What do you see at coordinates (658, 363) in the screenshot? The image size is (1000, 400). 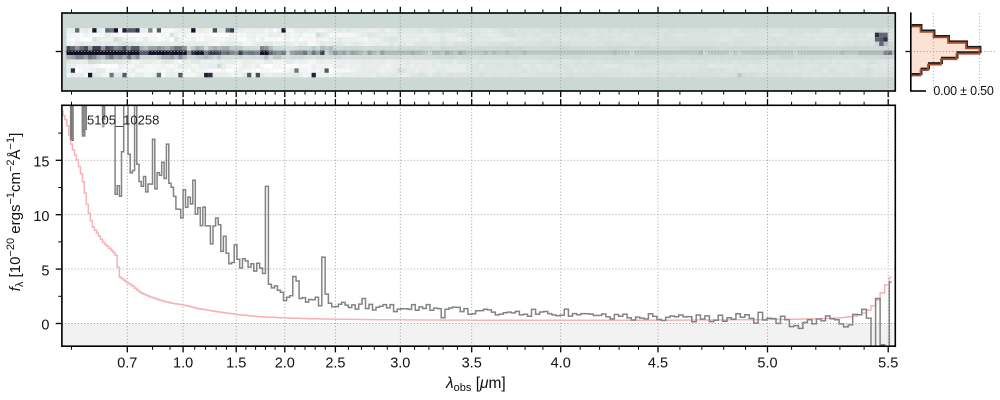 I see `svg-text: 4.5` at bounding box center [658, 363].